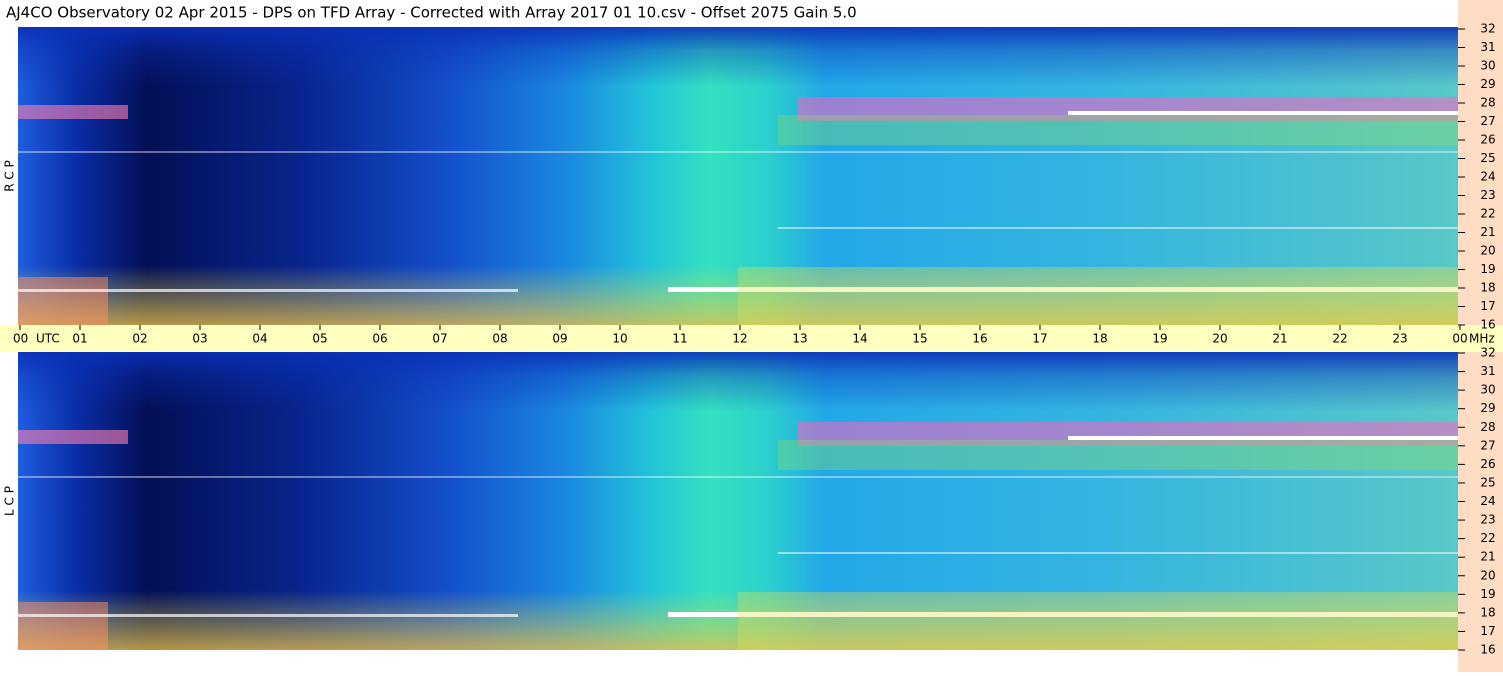 Image resolution: width=1503 pixels, height=676 pixels. I want to click on time-label: 23, so click(1399, 339).